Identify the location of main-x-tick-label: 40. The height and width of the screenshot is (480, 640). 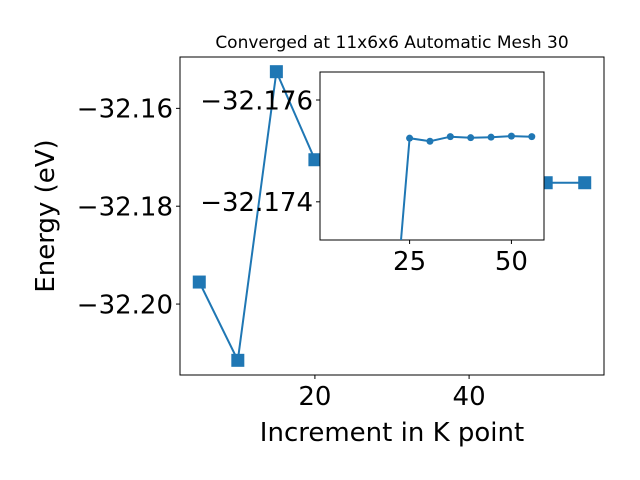
(469, 397).